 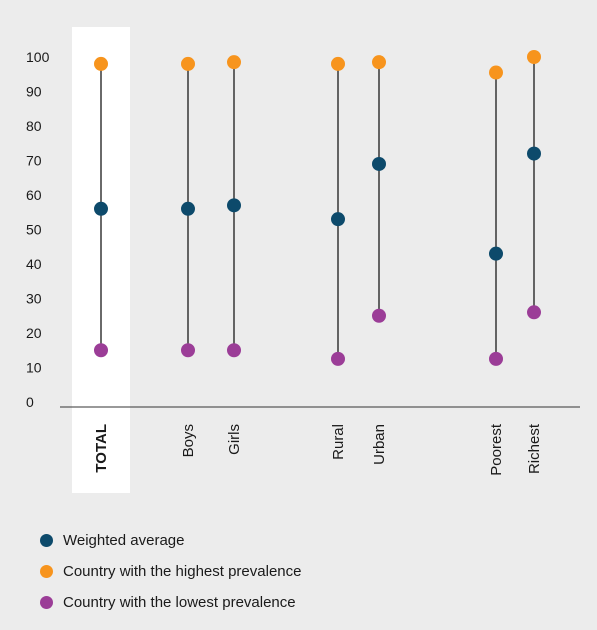 I want to click on y-tick-label: 100, so click(x=38, y=57).